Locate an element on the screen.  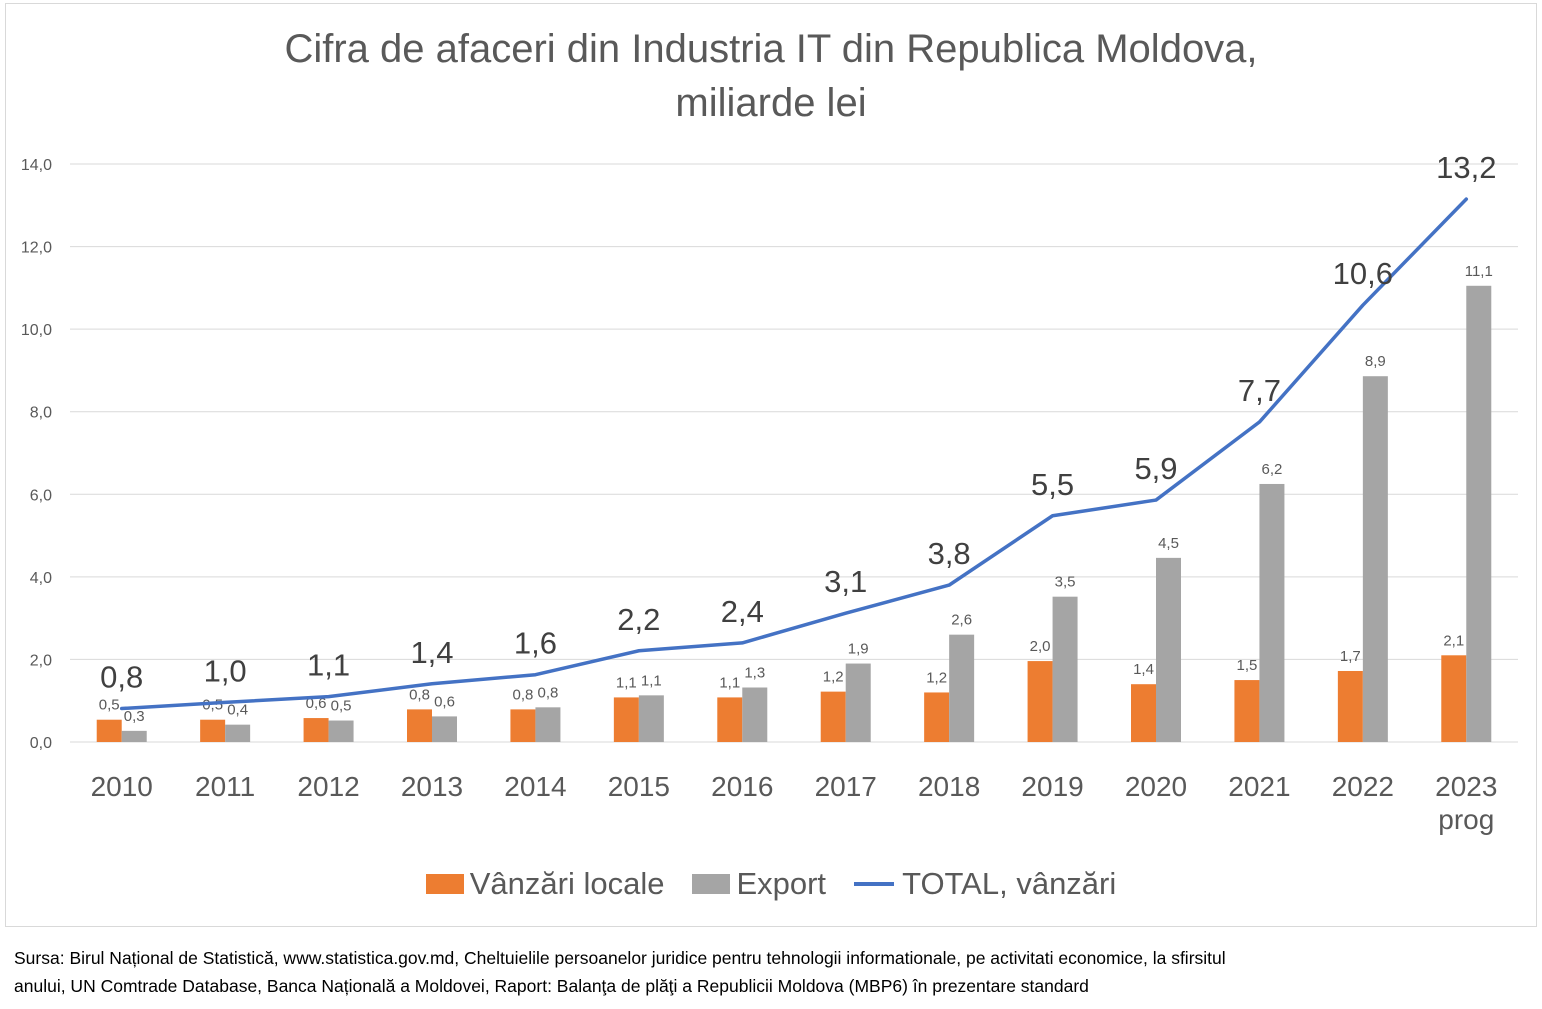
legend-swatch-local-sales is located at coordinates (444, 884).